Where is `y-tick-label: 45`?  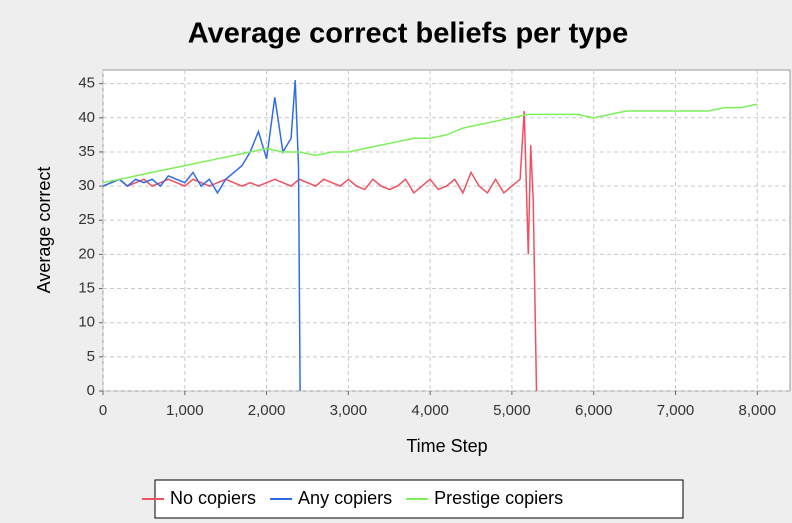
y-tick-label: 45 is located at coordinates (86, 83).